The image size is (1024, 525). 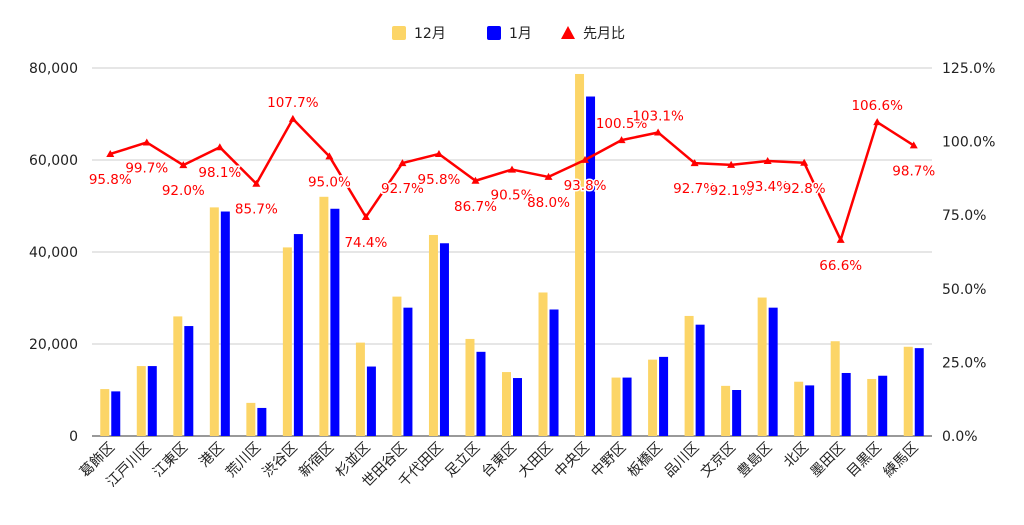 What do you see at coordinates (901, 460) in the screenshot?
I see `category-label: 練馬区` at bounding box center [901, 460].